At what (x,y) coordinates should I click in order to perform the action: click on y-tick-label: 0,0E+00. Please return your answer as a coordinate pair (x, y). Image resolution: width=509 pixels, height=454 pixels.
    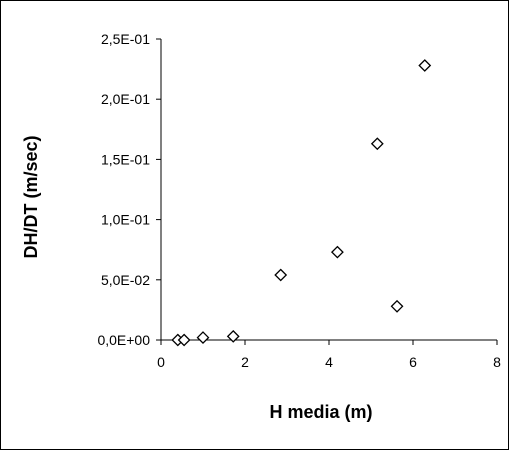
    Looking at the image, I should click on (123, 340).